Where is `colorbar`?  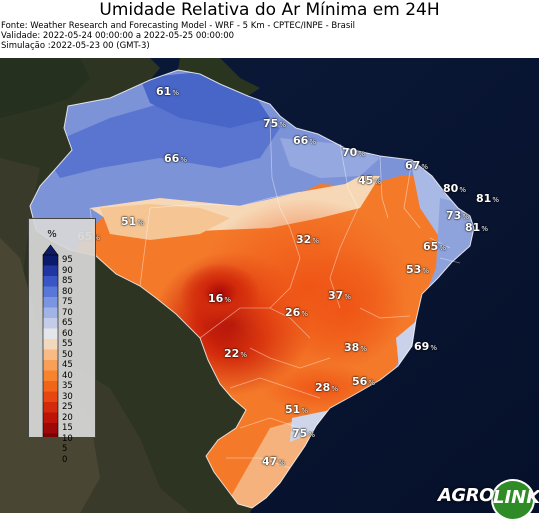
colorbar is located at coordinates (50, 340).